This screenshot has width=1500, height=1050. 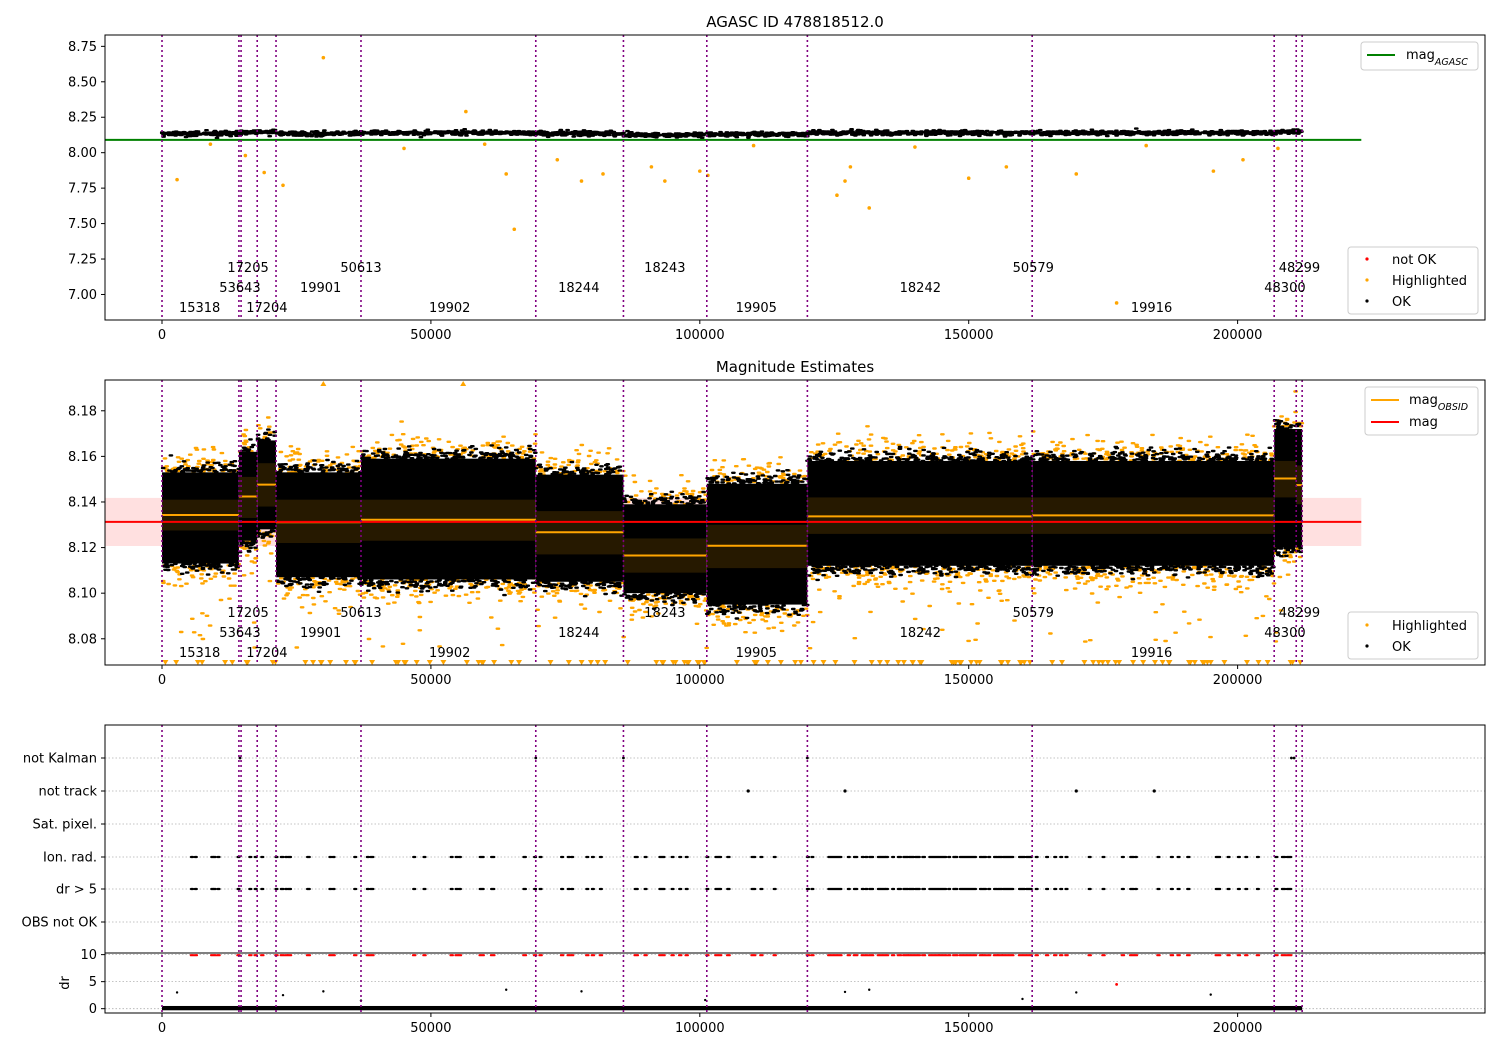 What do you see at coordinates (82, 295) in the screenshot?
I see `y-tick-label: 7.00` at bounding box center [82, 295].